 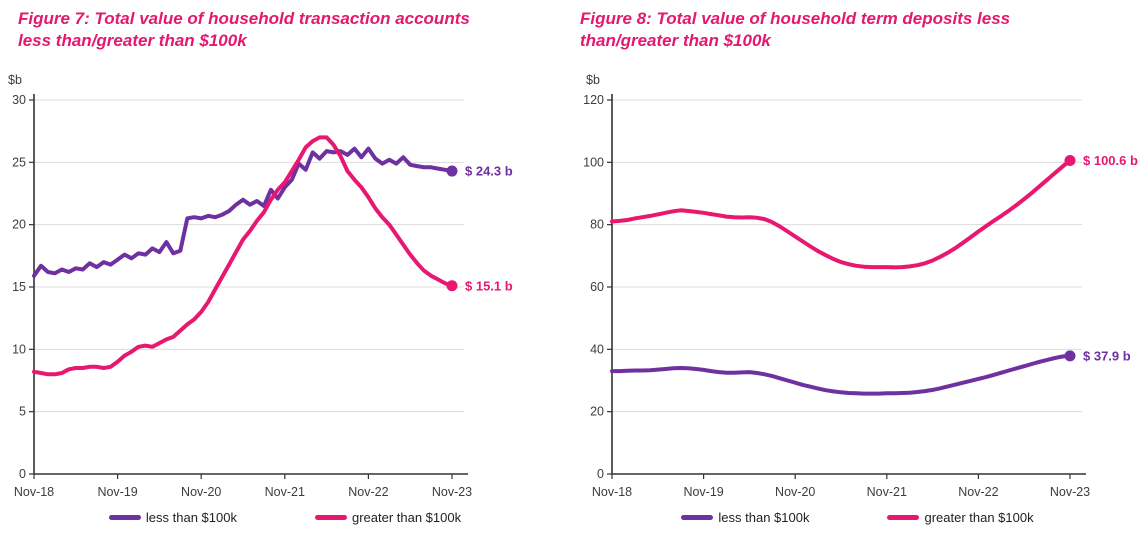 What do you see at coordinates (22, 412) in the screenshot?
I see `y-tick-label: 5` at bounding box center [22, 412].